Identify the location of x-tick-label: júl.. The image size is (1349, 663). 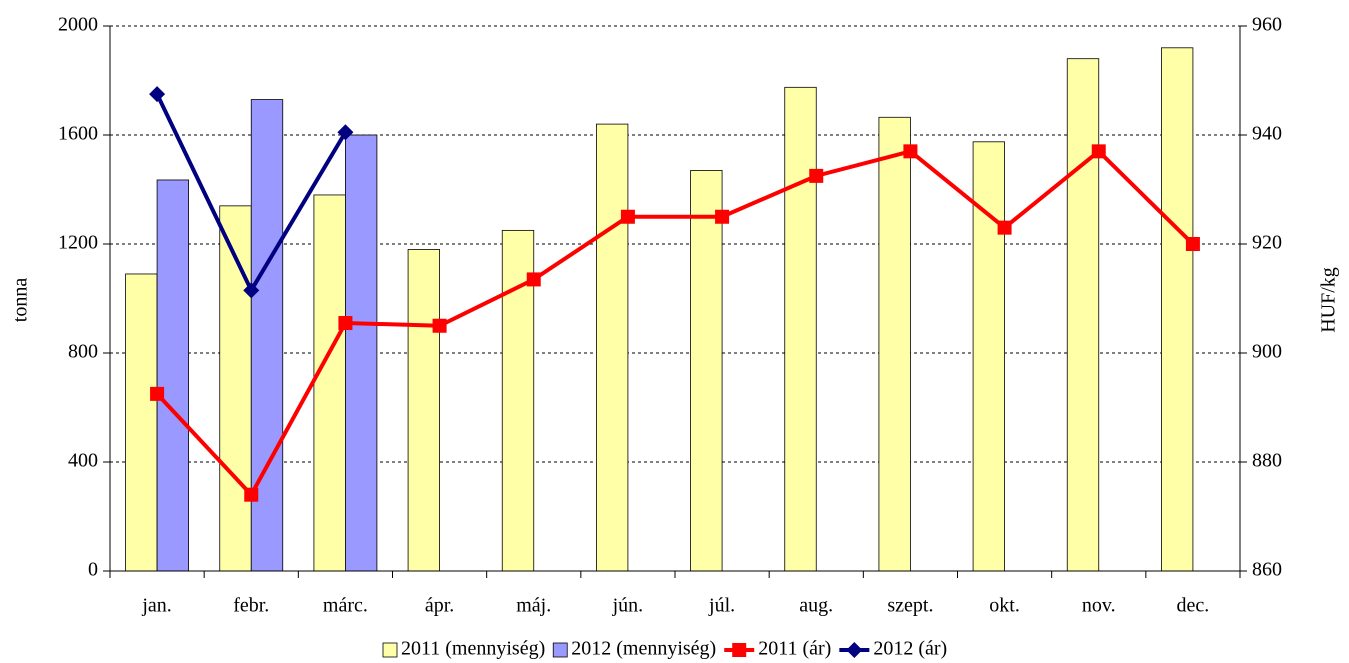
(721, 606).